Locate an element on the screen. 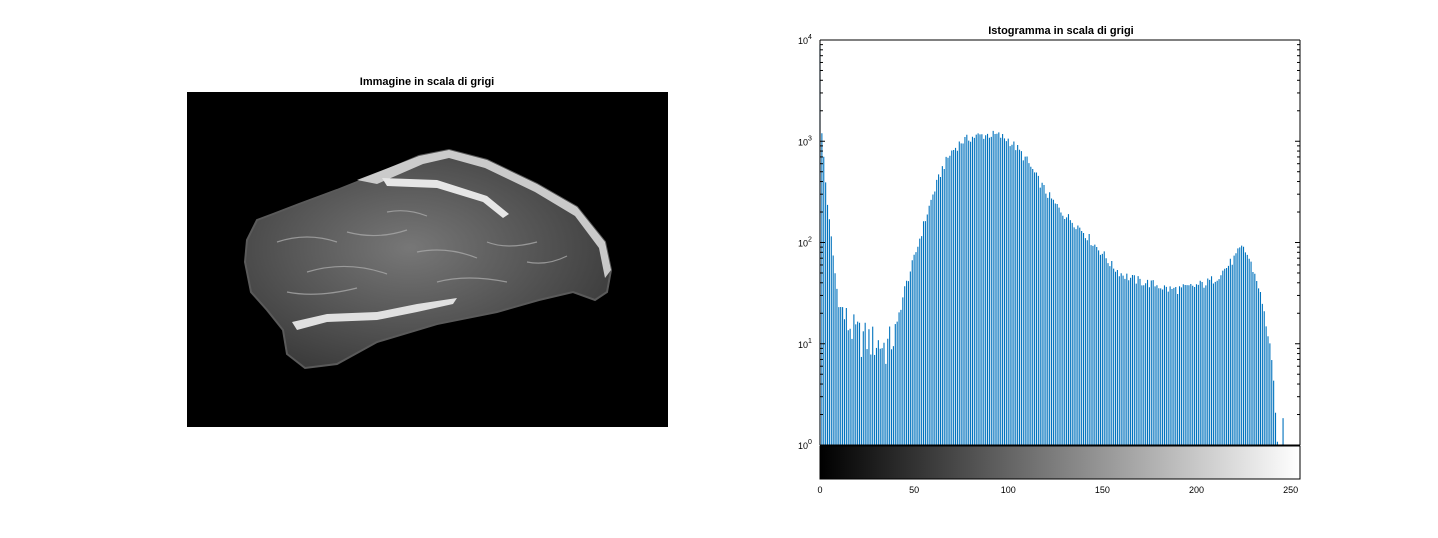 Image resolution: width=1438 pixels, height=538 pixels. meat-image is located at coordinates (428, 259).